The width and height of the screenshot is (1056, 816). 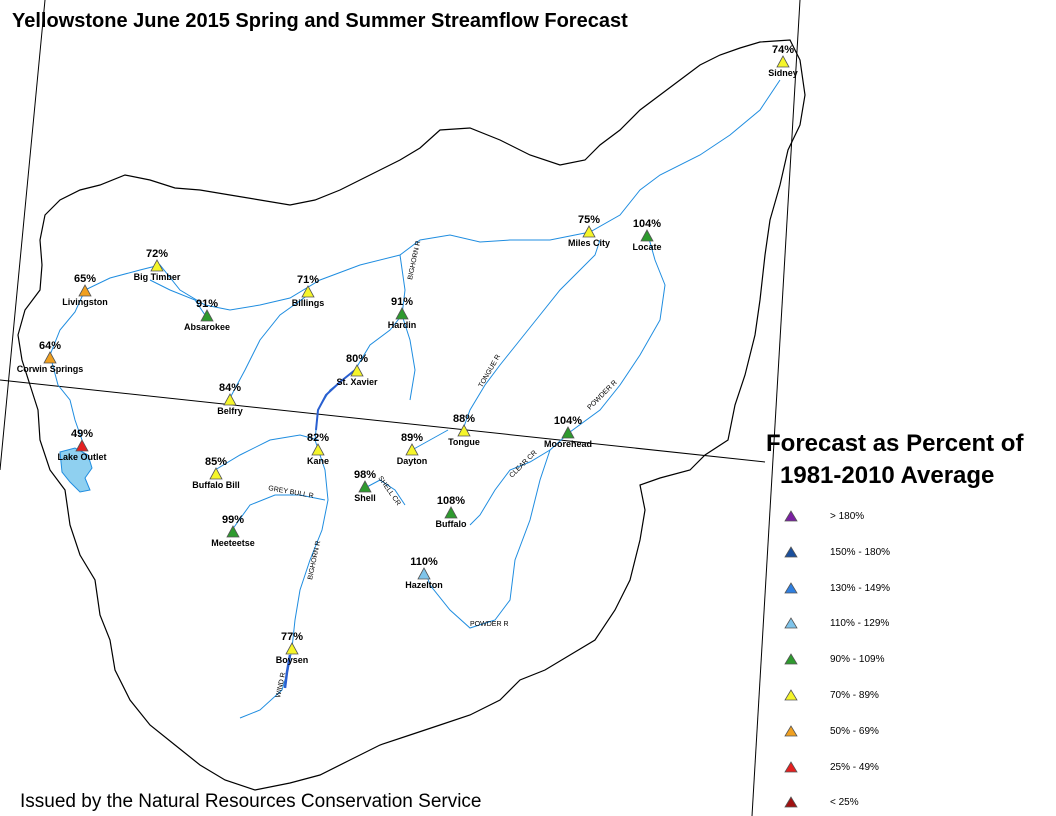 What do you see at coordinates (383, 421) in the screenshot?
I see `state-line-mt-wy` at bounding box center [383, 421].